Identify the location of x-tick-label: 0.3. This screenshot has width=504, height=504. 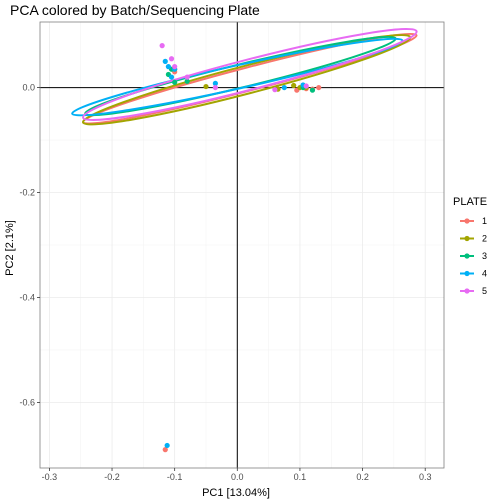
(425, 477).